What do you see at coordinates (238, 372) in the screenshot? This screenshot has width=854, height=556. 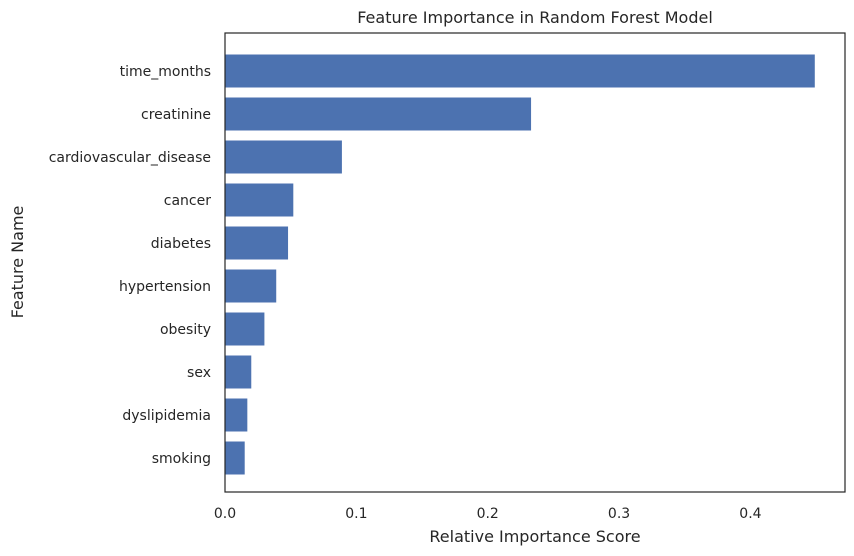 I see `bar-sex` at bounding box center [238, 372].